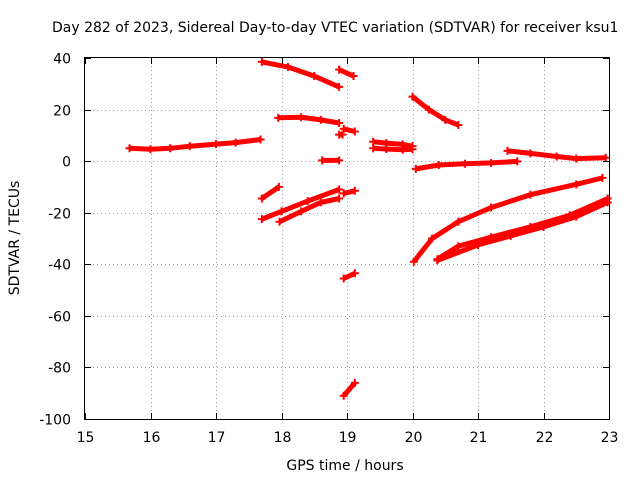  Describe the element at coordinates (62, 112) in the screenshot. I see `y-tick-label: 20` at that location.